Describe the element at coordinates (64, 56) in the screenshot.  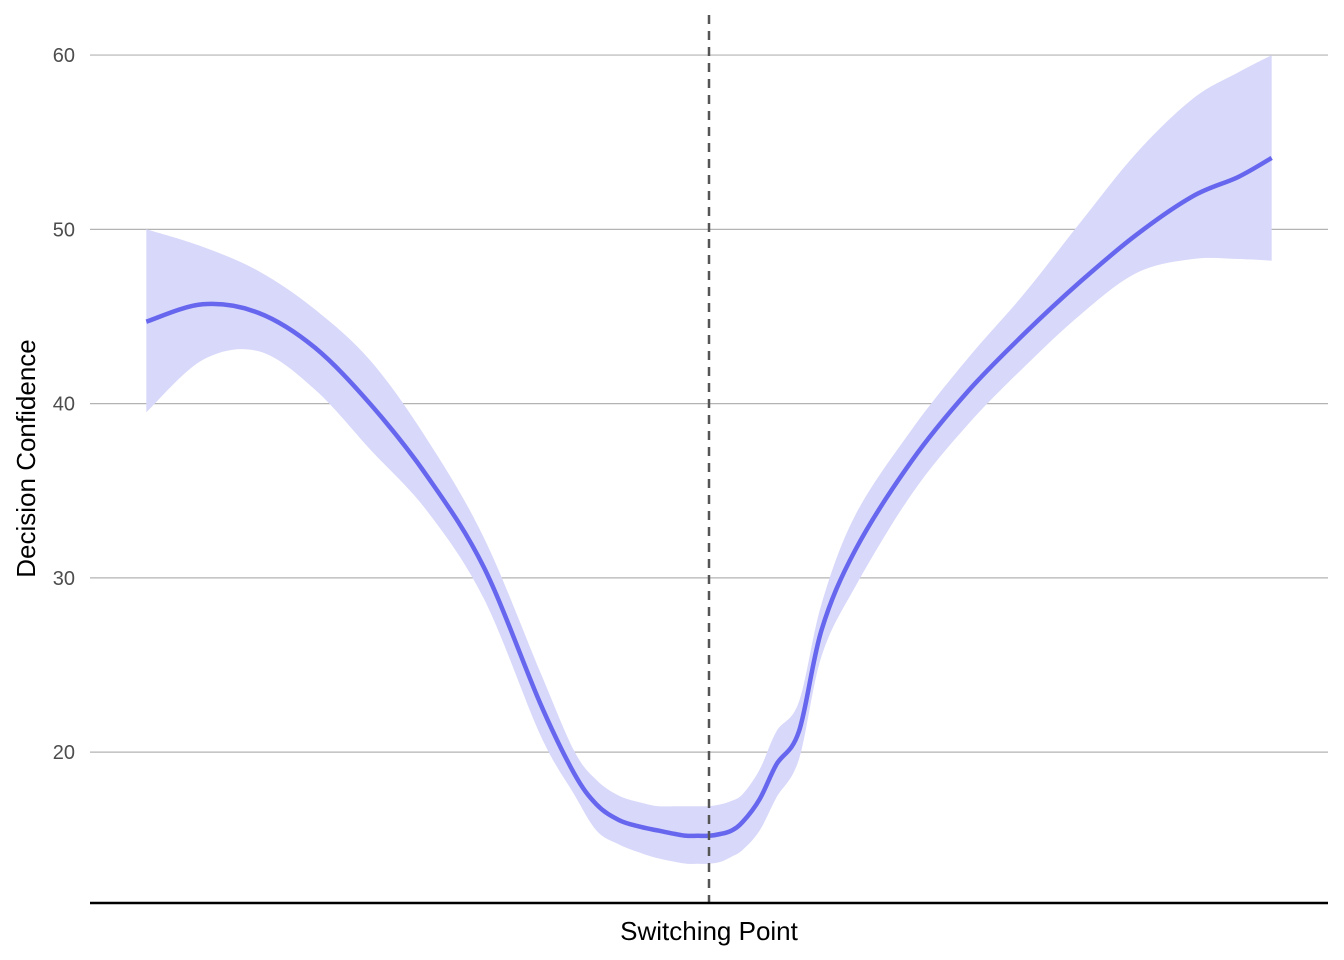
I see `y-tick-label: 60` at that location.